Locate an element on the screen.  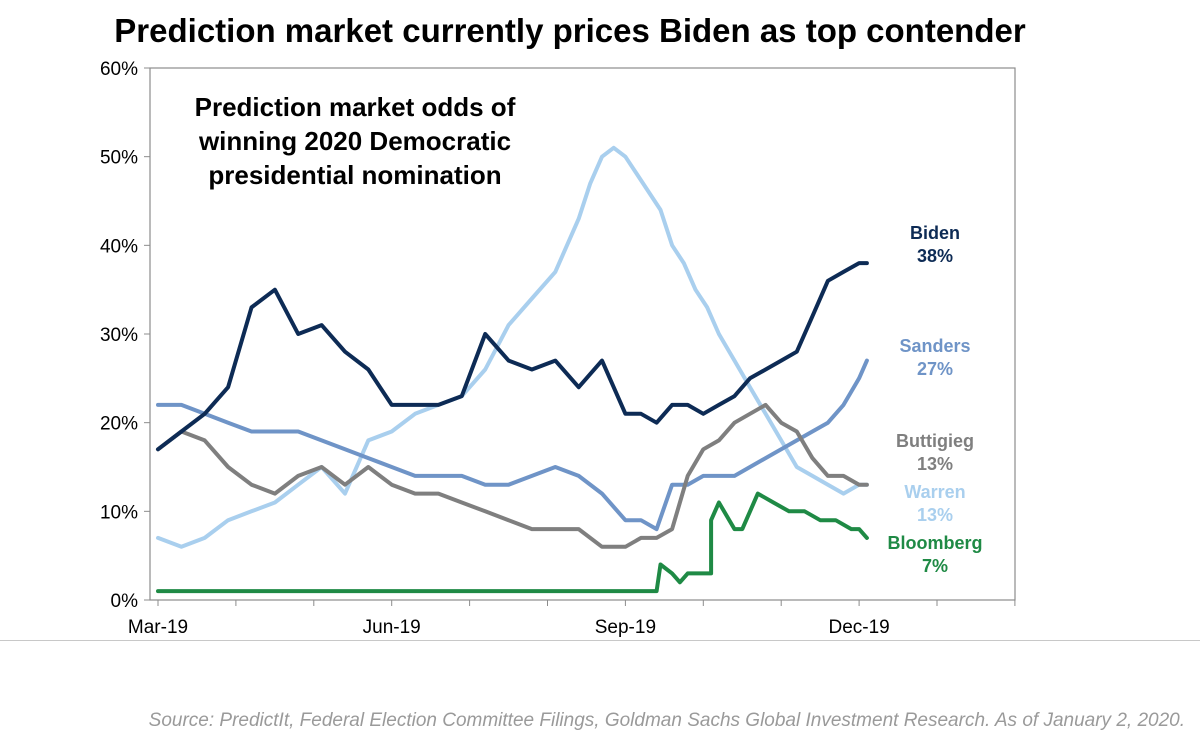
series-label-warren: Warren is located at coordinates (934, 492).